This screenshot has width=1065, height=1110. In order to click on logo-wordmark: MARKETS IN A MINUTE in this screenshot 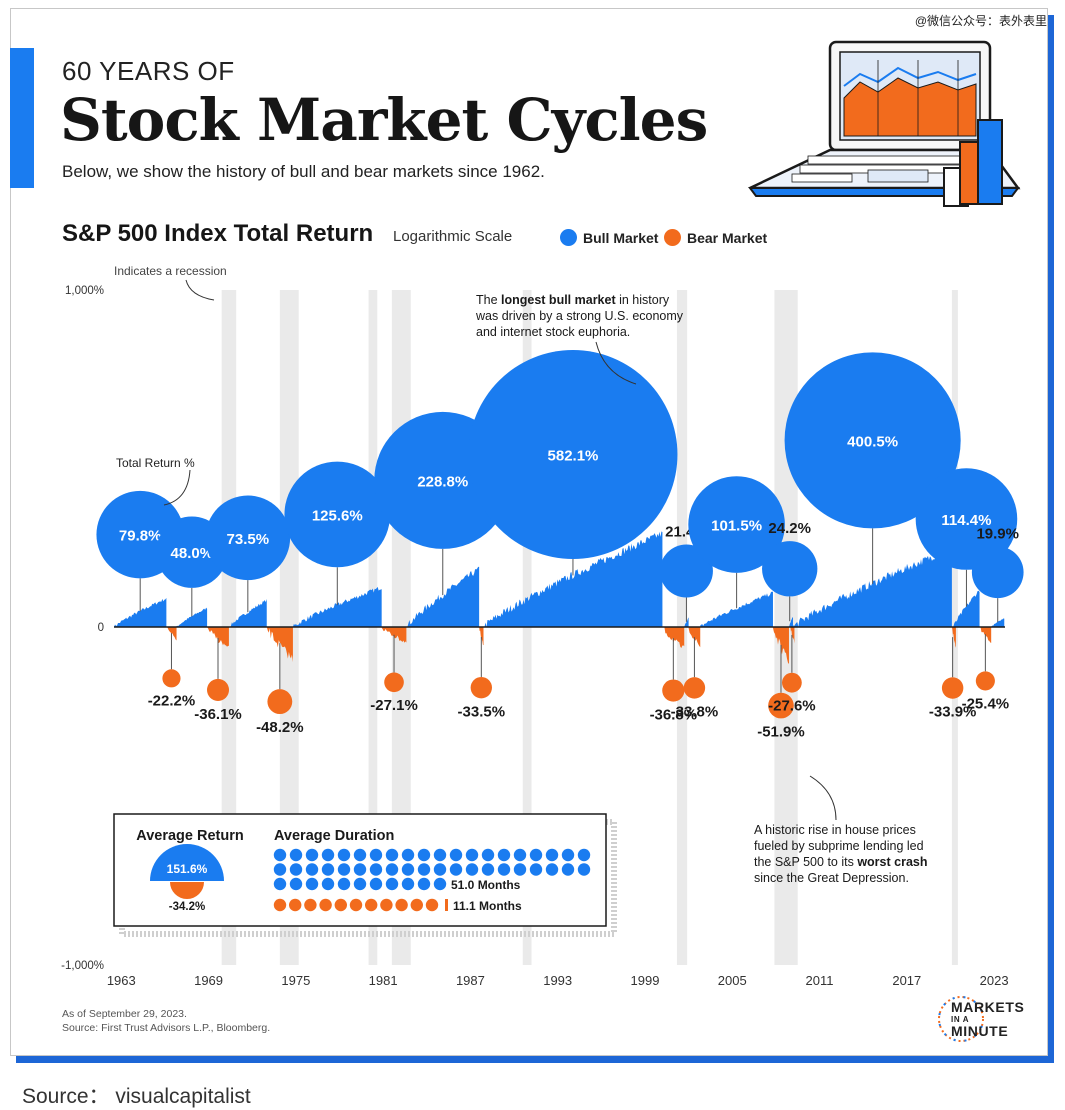, I will do `click(987, 1019)`.